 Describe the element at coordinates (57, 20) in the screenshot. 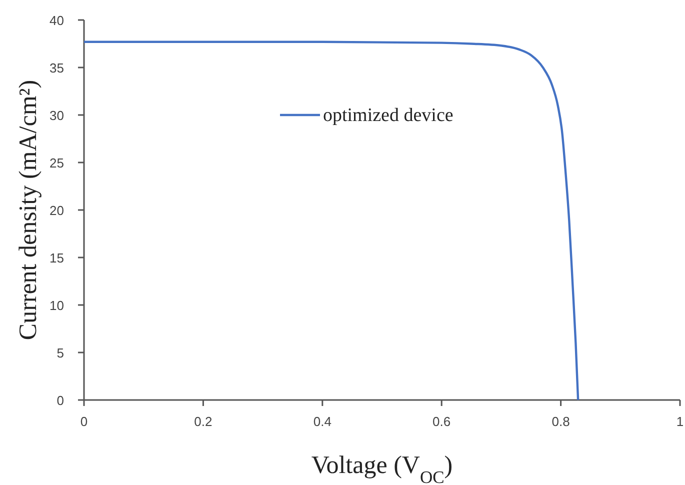

I see `y-tick-label: 40` at that location.